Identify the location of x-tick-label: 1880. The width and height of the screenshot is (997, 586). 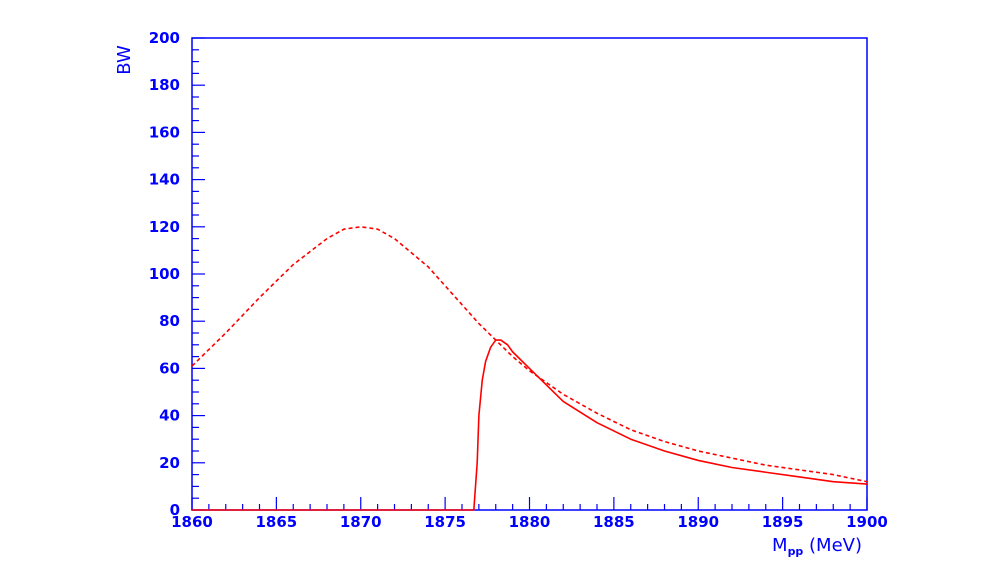
(530, 522).